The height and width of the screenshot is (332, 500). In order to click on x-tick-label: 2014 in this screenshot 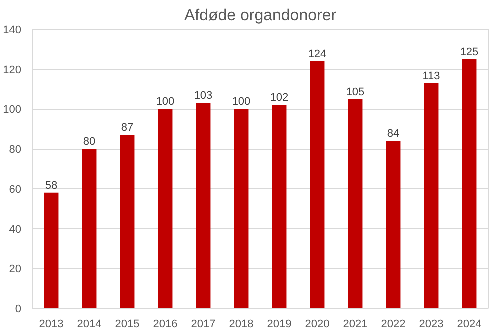, I will do `click(89, 324)`.